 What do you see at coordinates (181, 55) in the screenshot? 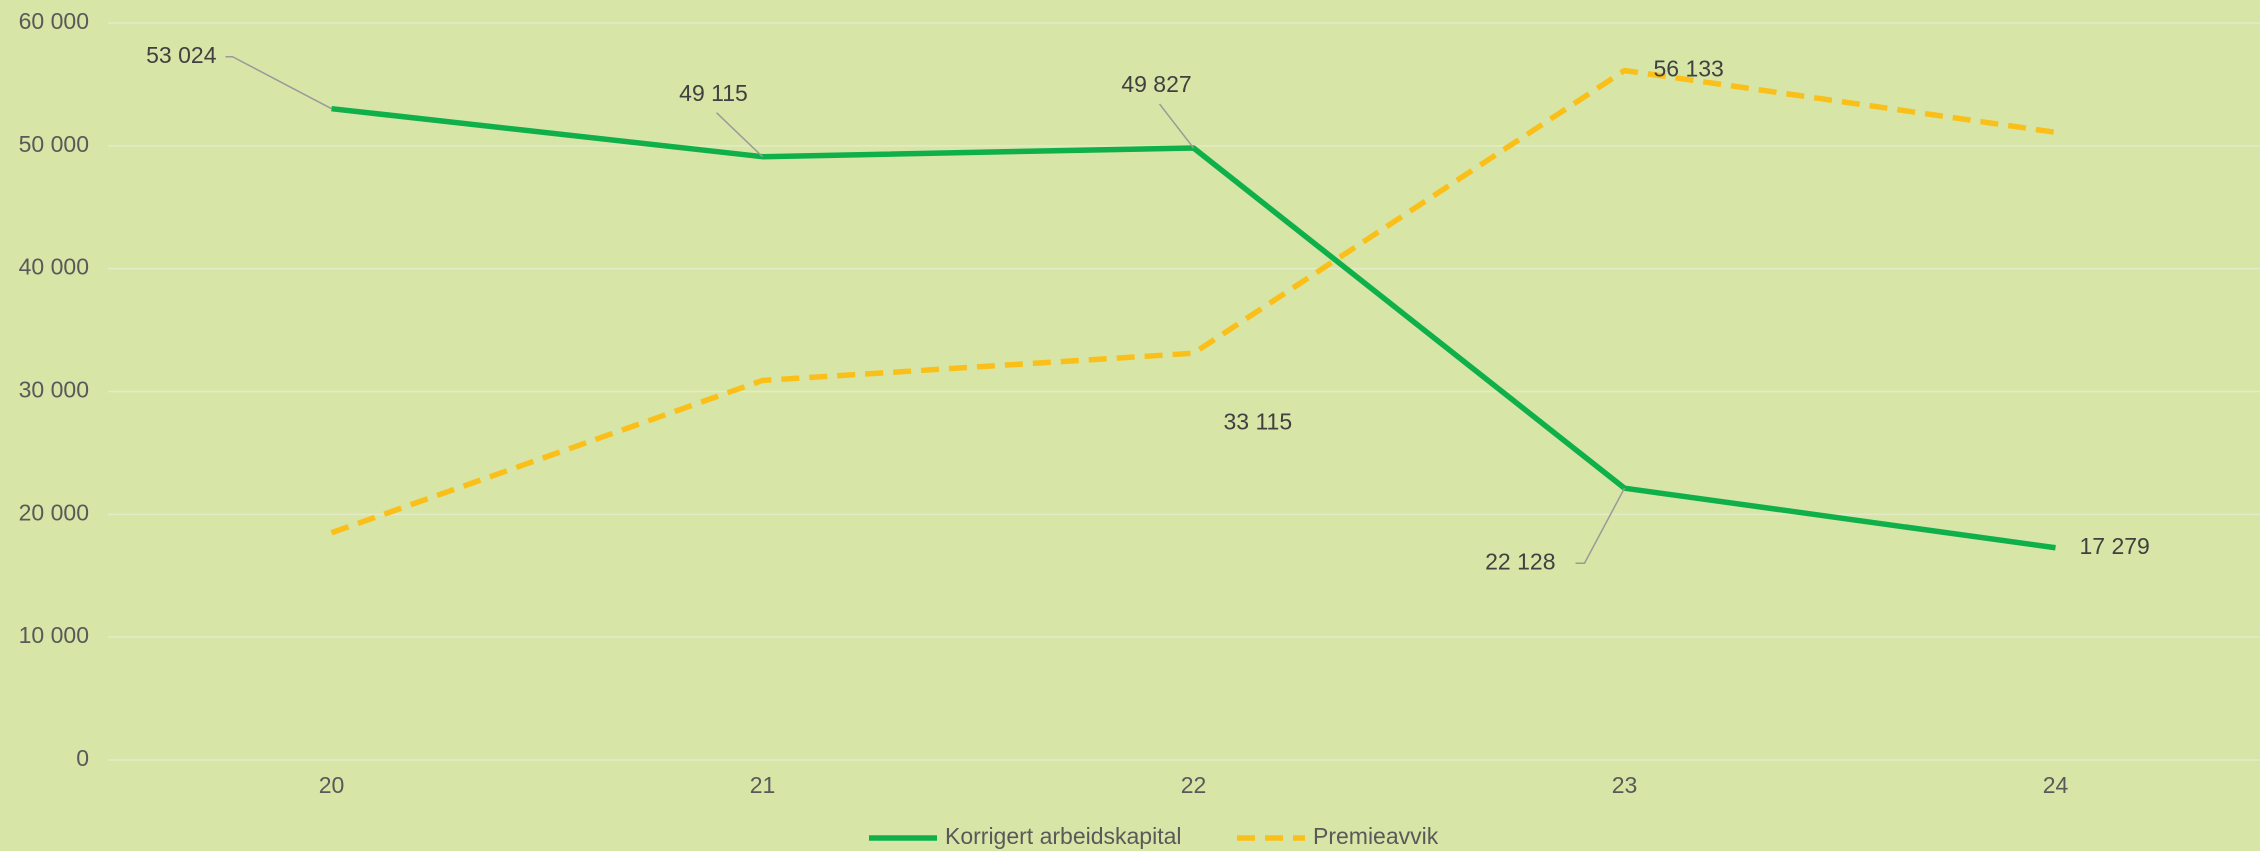
I see `data-label: 53 024` at bounding box center [181, 55].